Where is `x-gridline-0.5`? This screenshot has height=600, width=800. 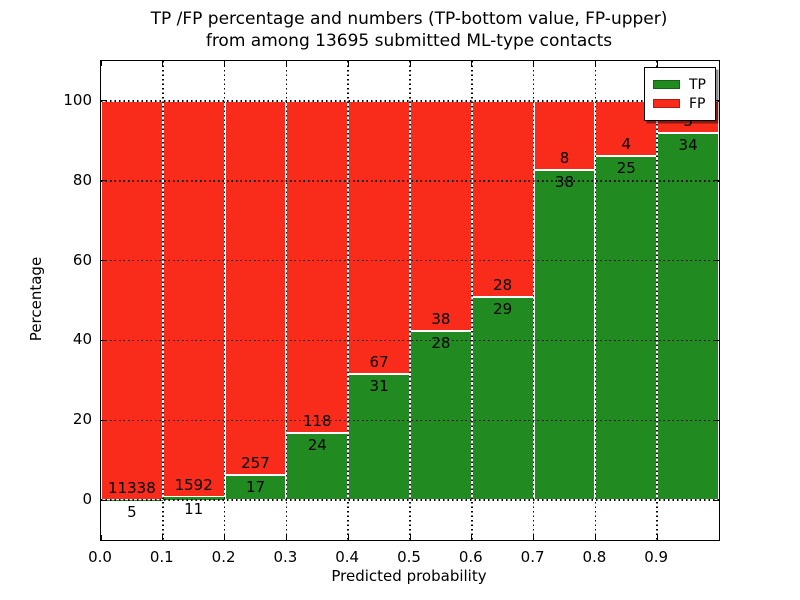
x-gridline-0.5 is located at coordinates (410, 300).